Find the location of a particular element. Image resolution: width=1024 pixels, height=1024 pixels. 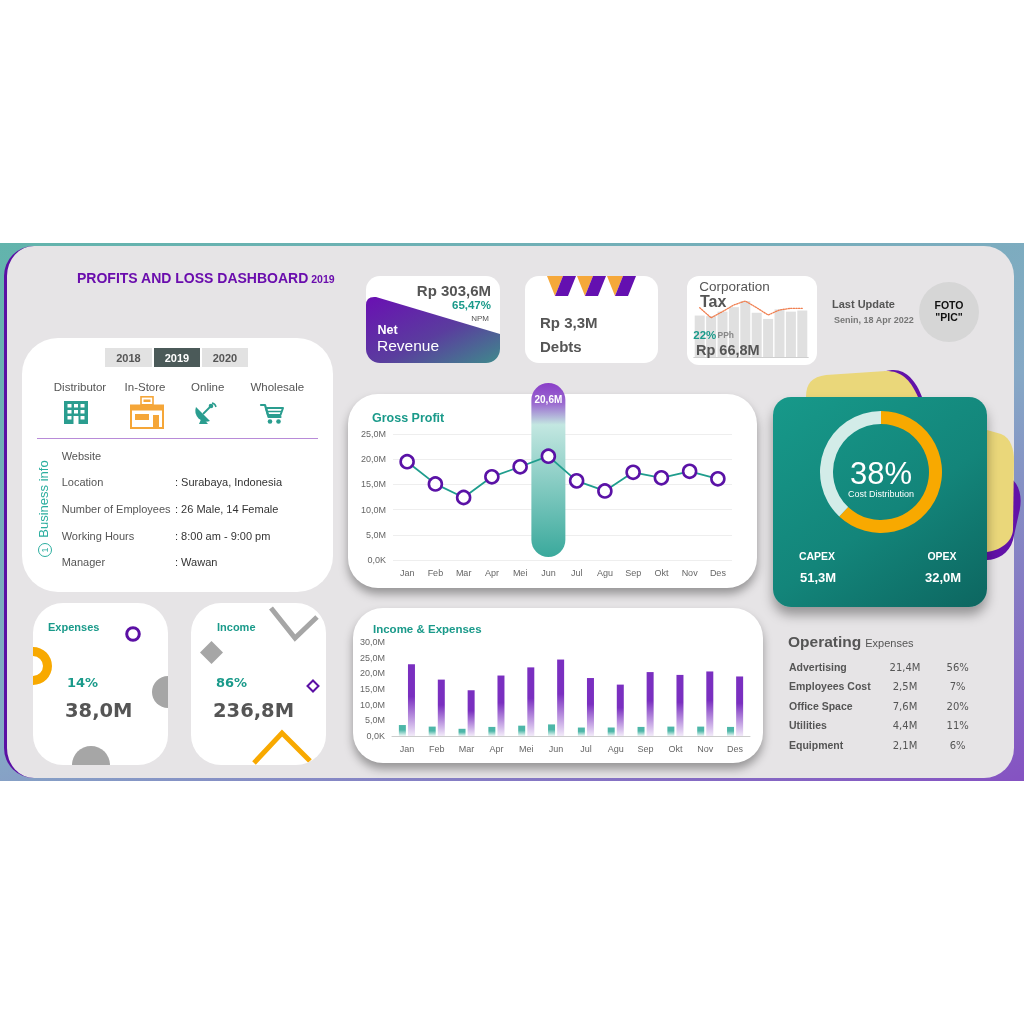

text: 14% is located at coordinates (83, 682).